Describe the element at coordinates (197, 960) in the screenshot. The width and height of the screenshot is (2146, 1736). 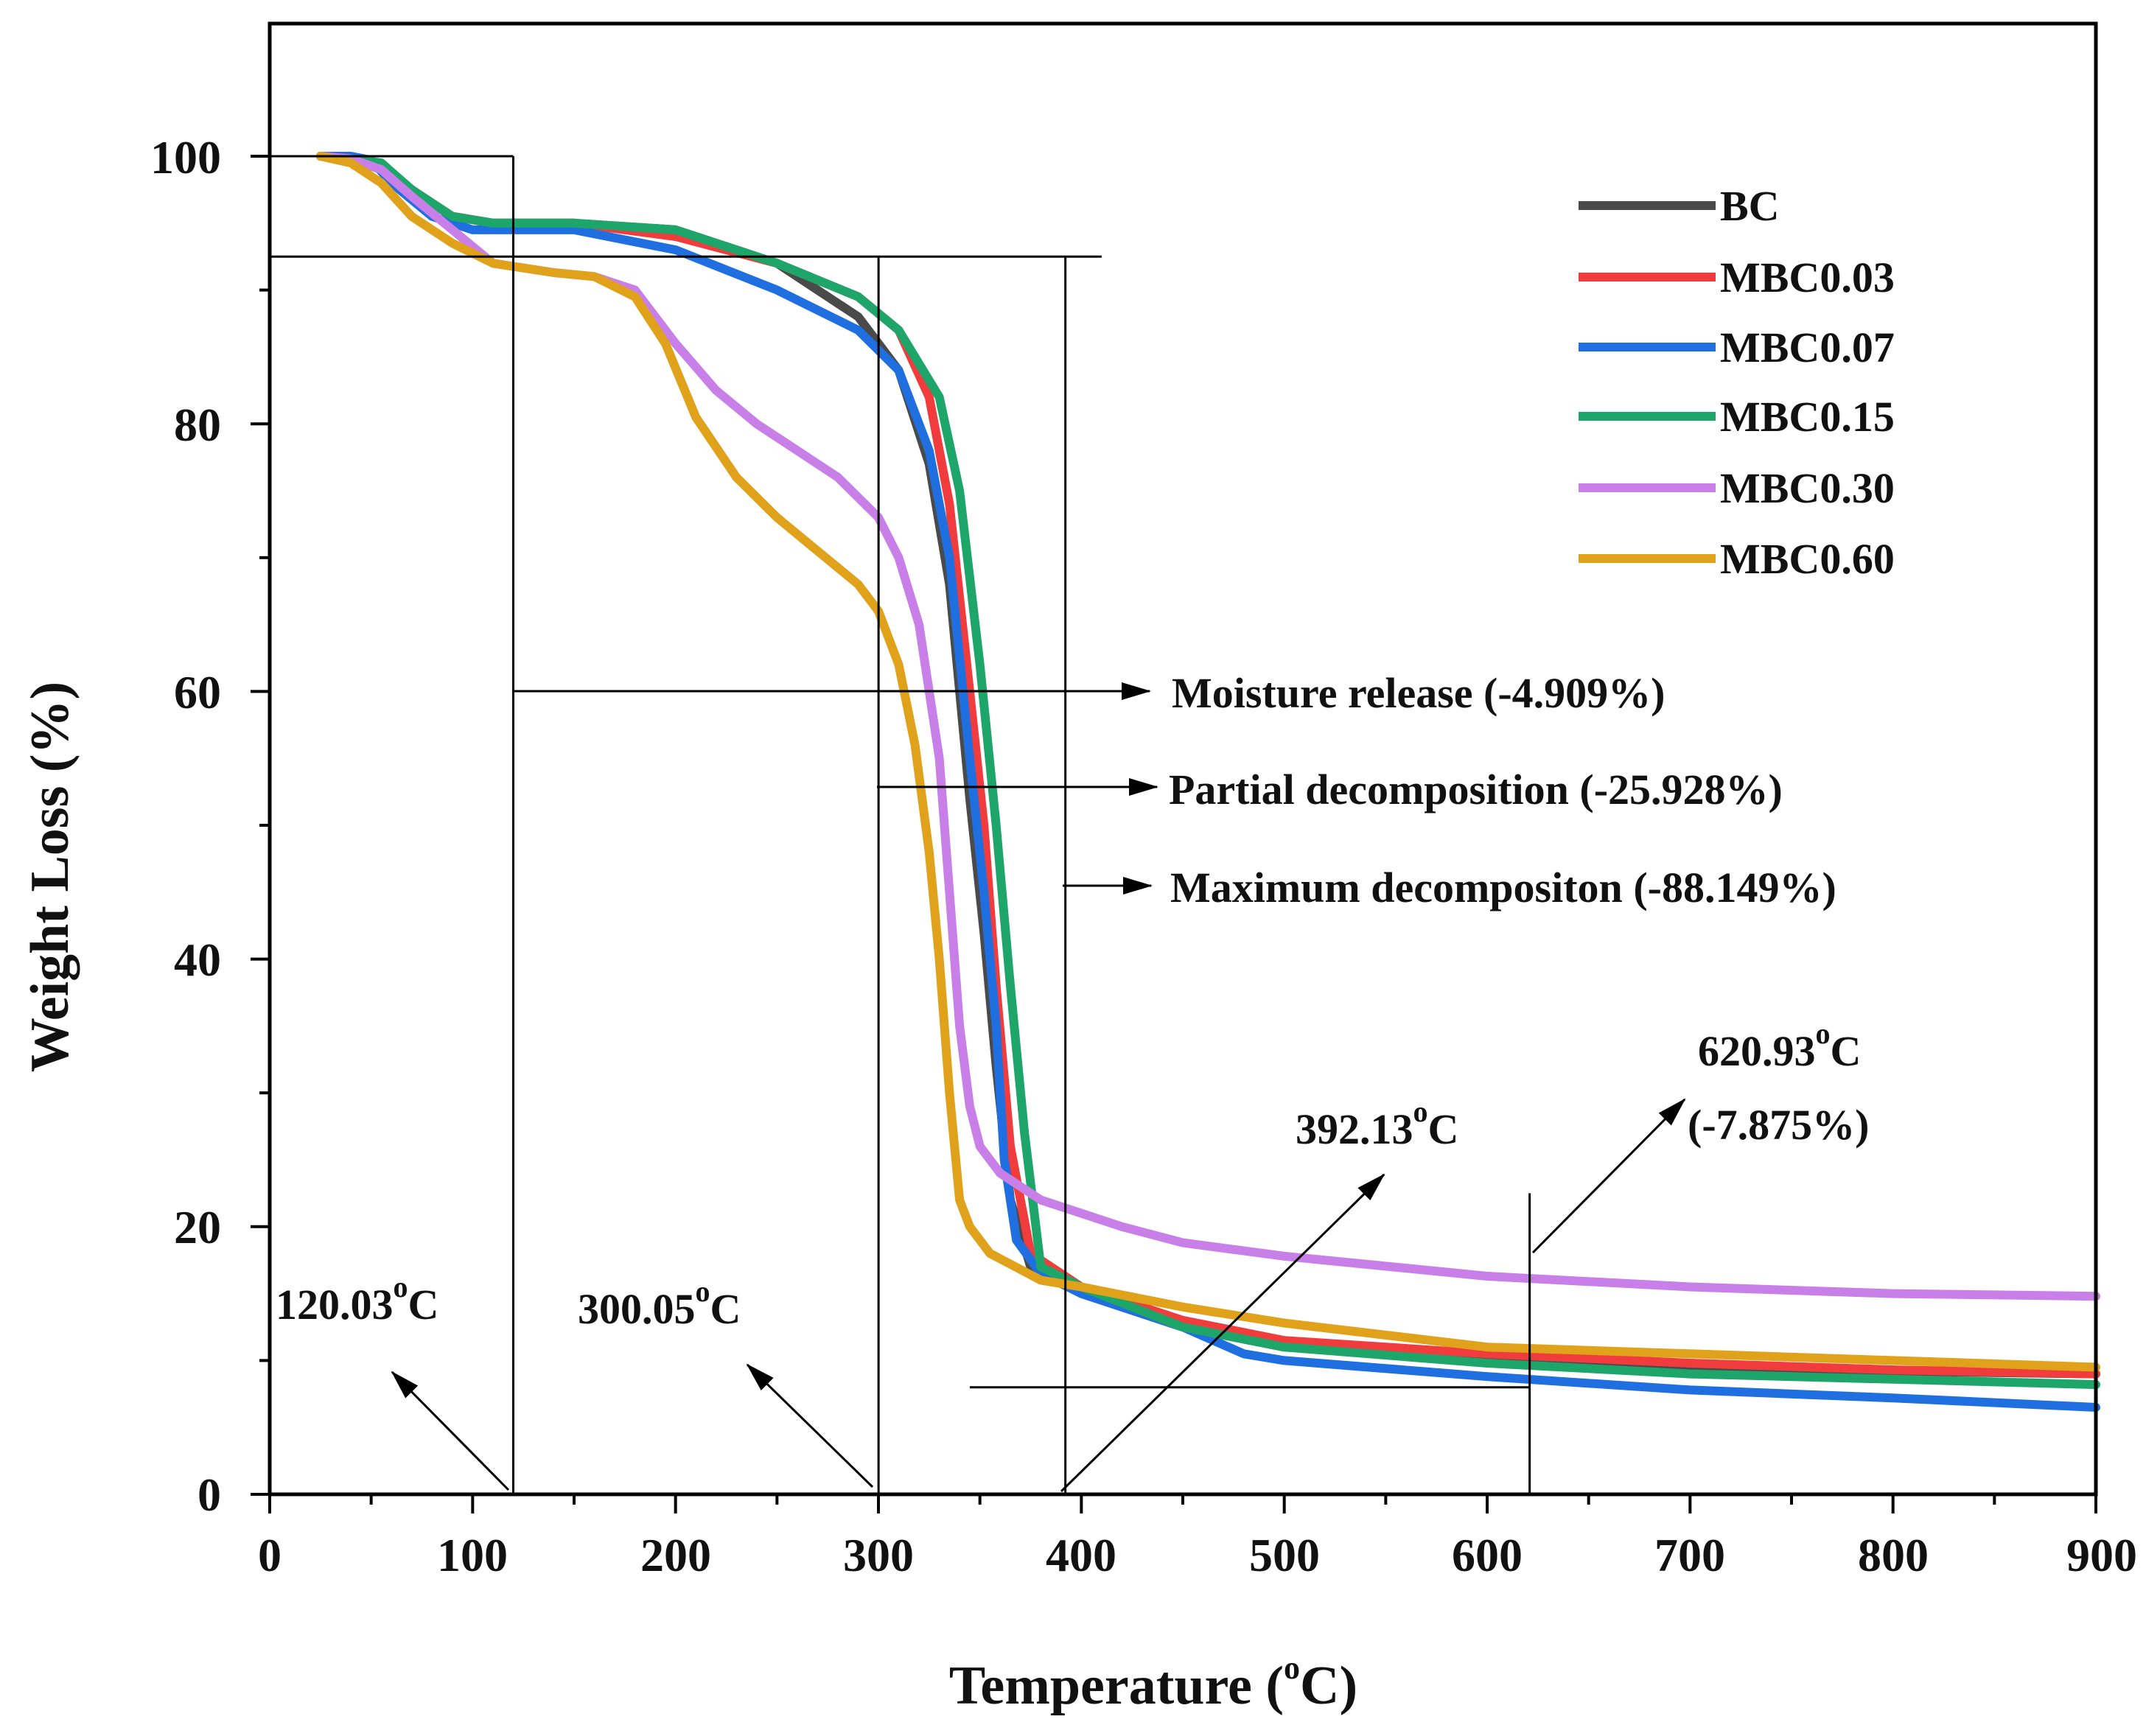
I see `y-tick-label: 40` at that location.